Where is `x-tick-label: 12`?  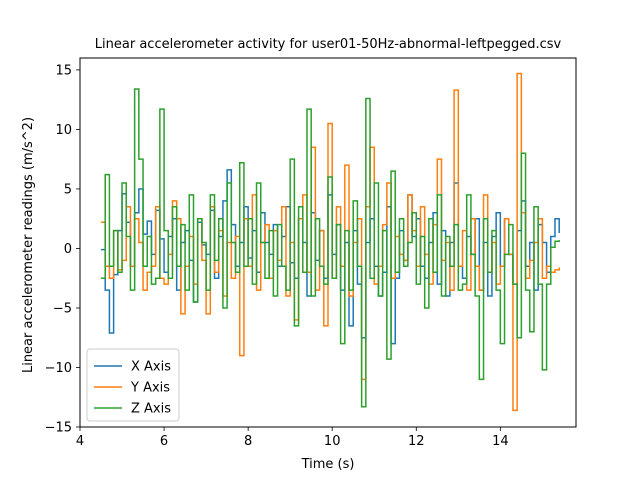 x-tick-label: 12 is located at coordinates (416, 441).